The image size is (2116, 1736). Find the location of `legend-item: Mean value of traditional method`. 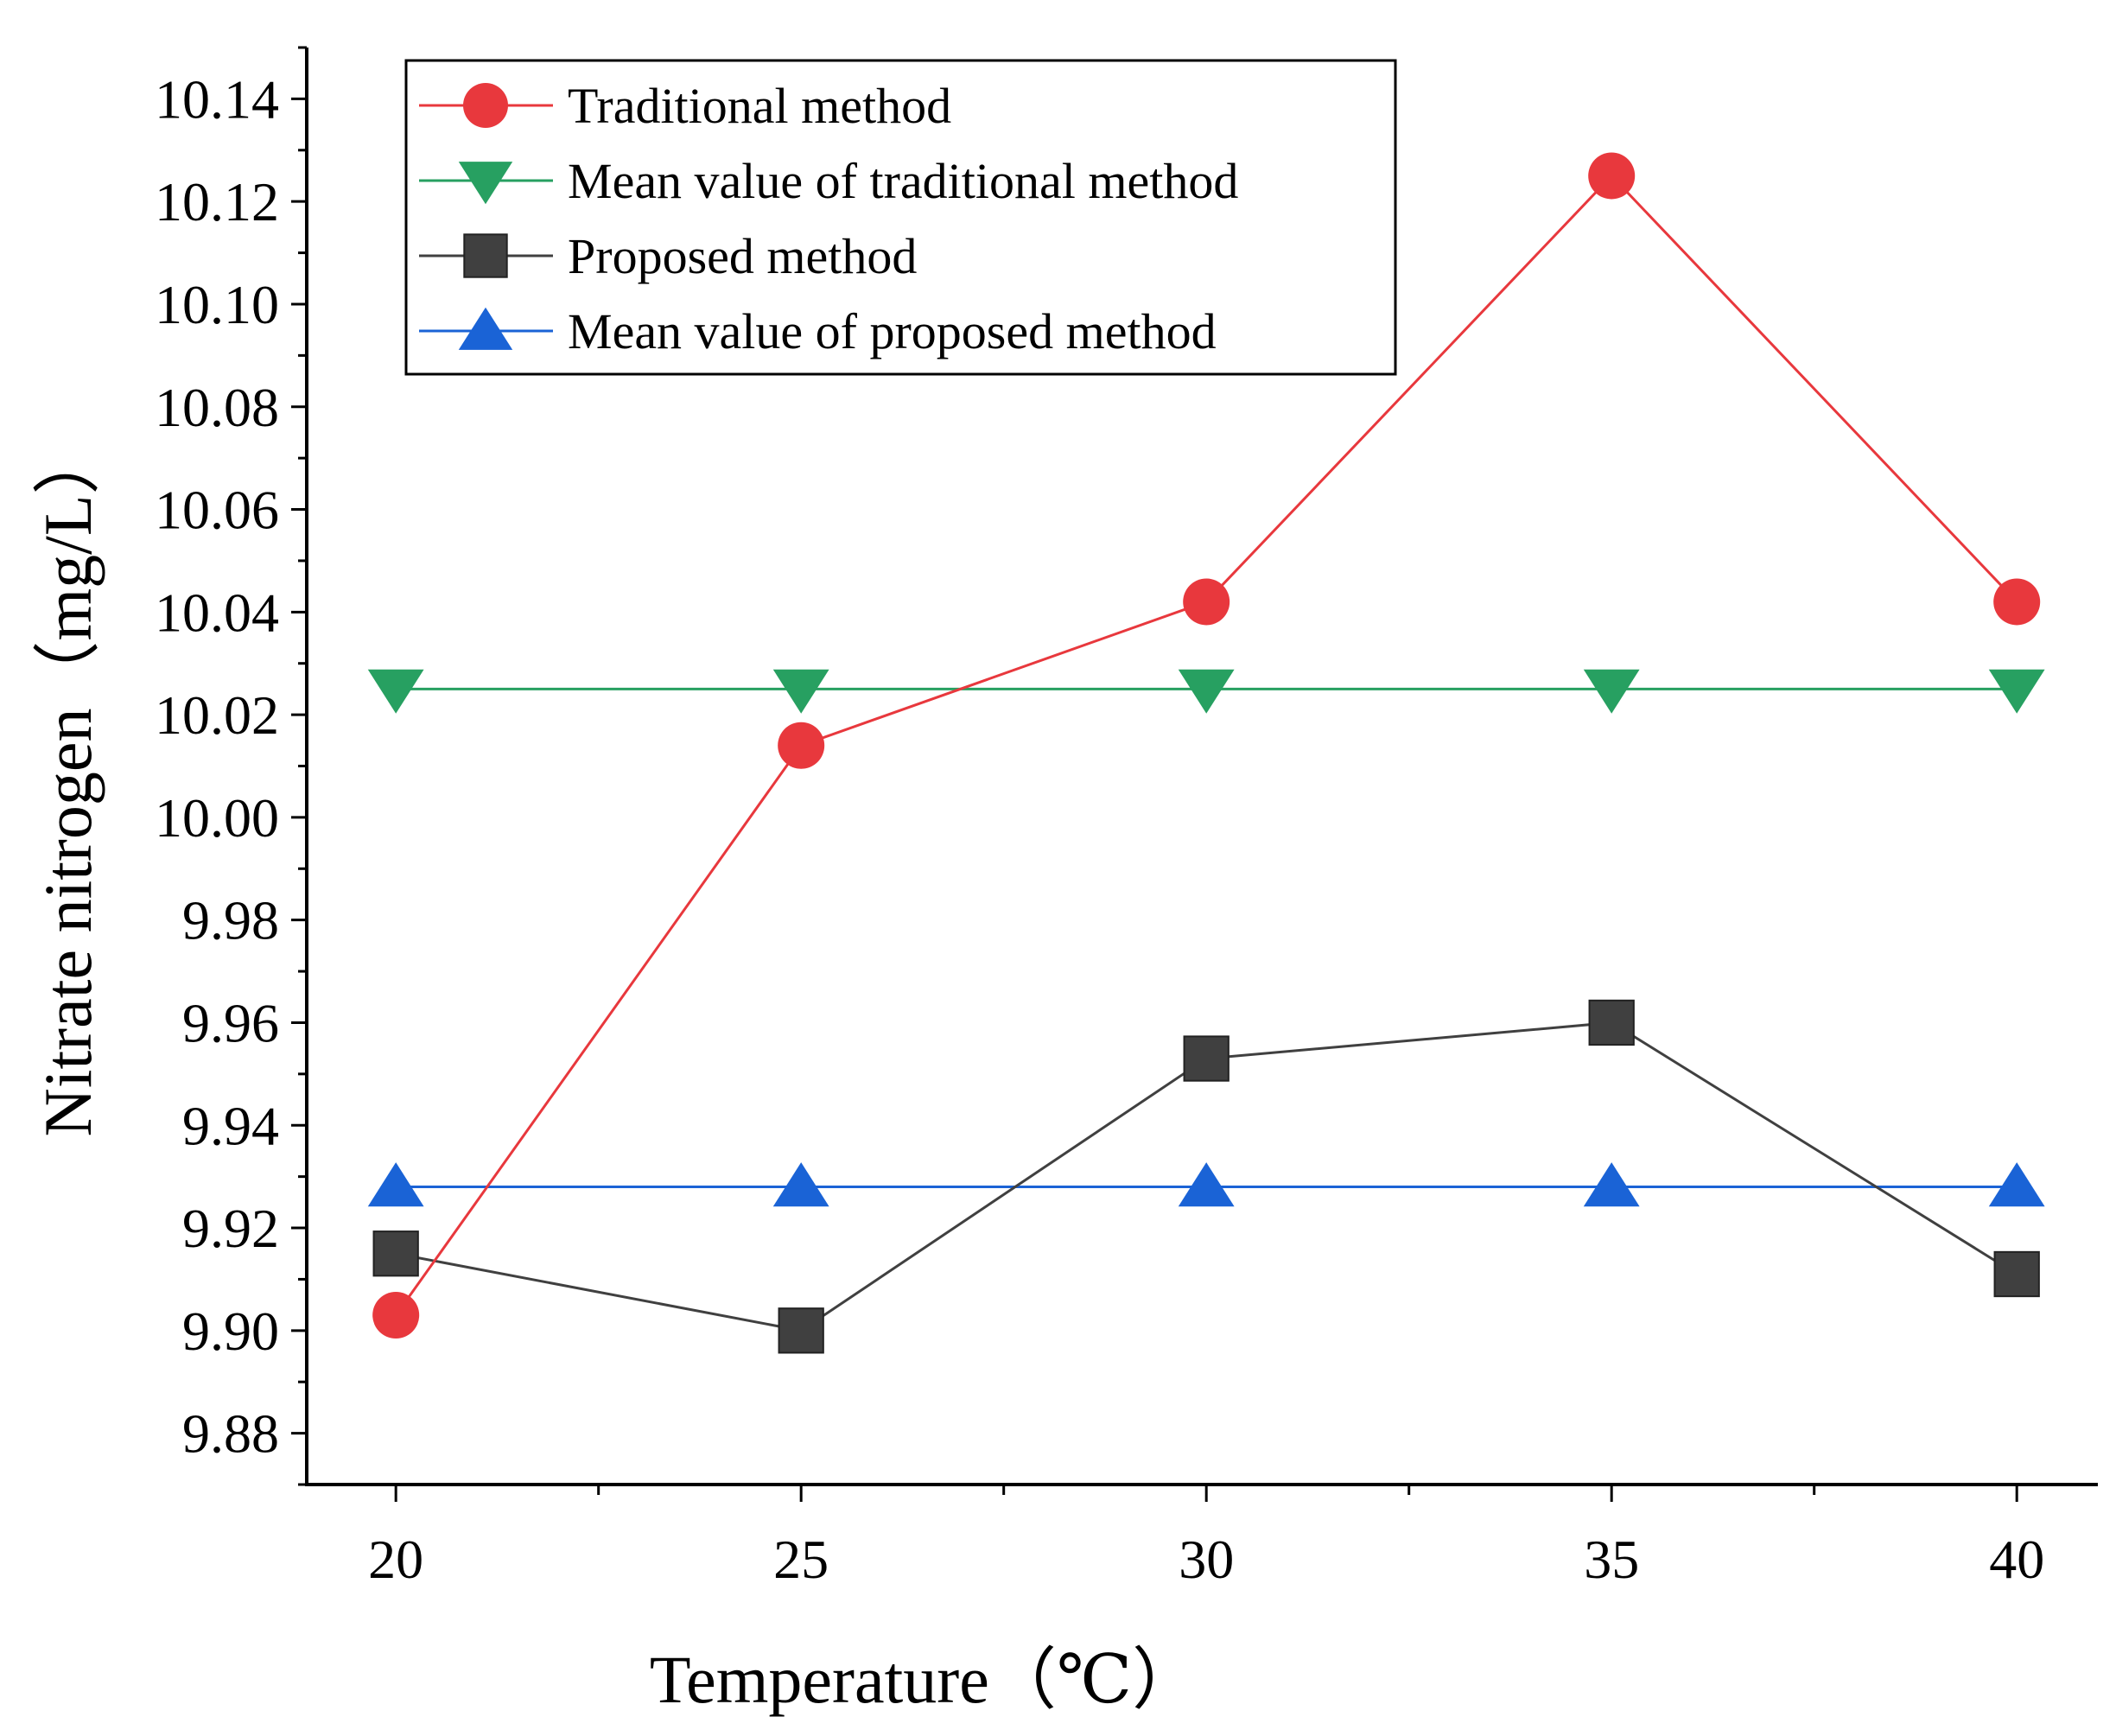

legend-item: Mean value of traditional method is located at coordinates (828, 181).